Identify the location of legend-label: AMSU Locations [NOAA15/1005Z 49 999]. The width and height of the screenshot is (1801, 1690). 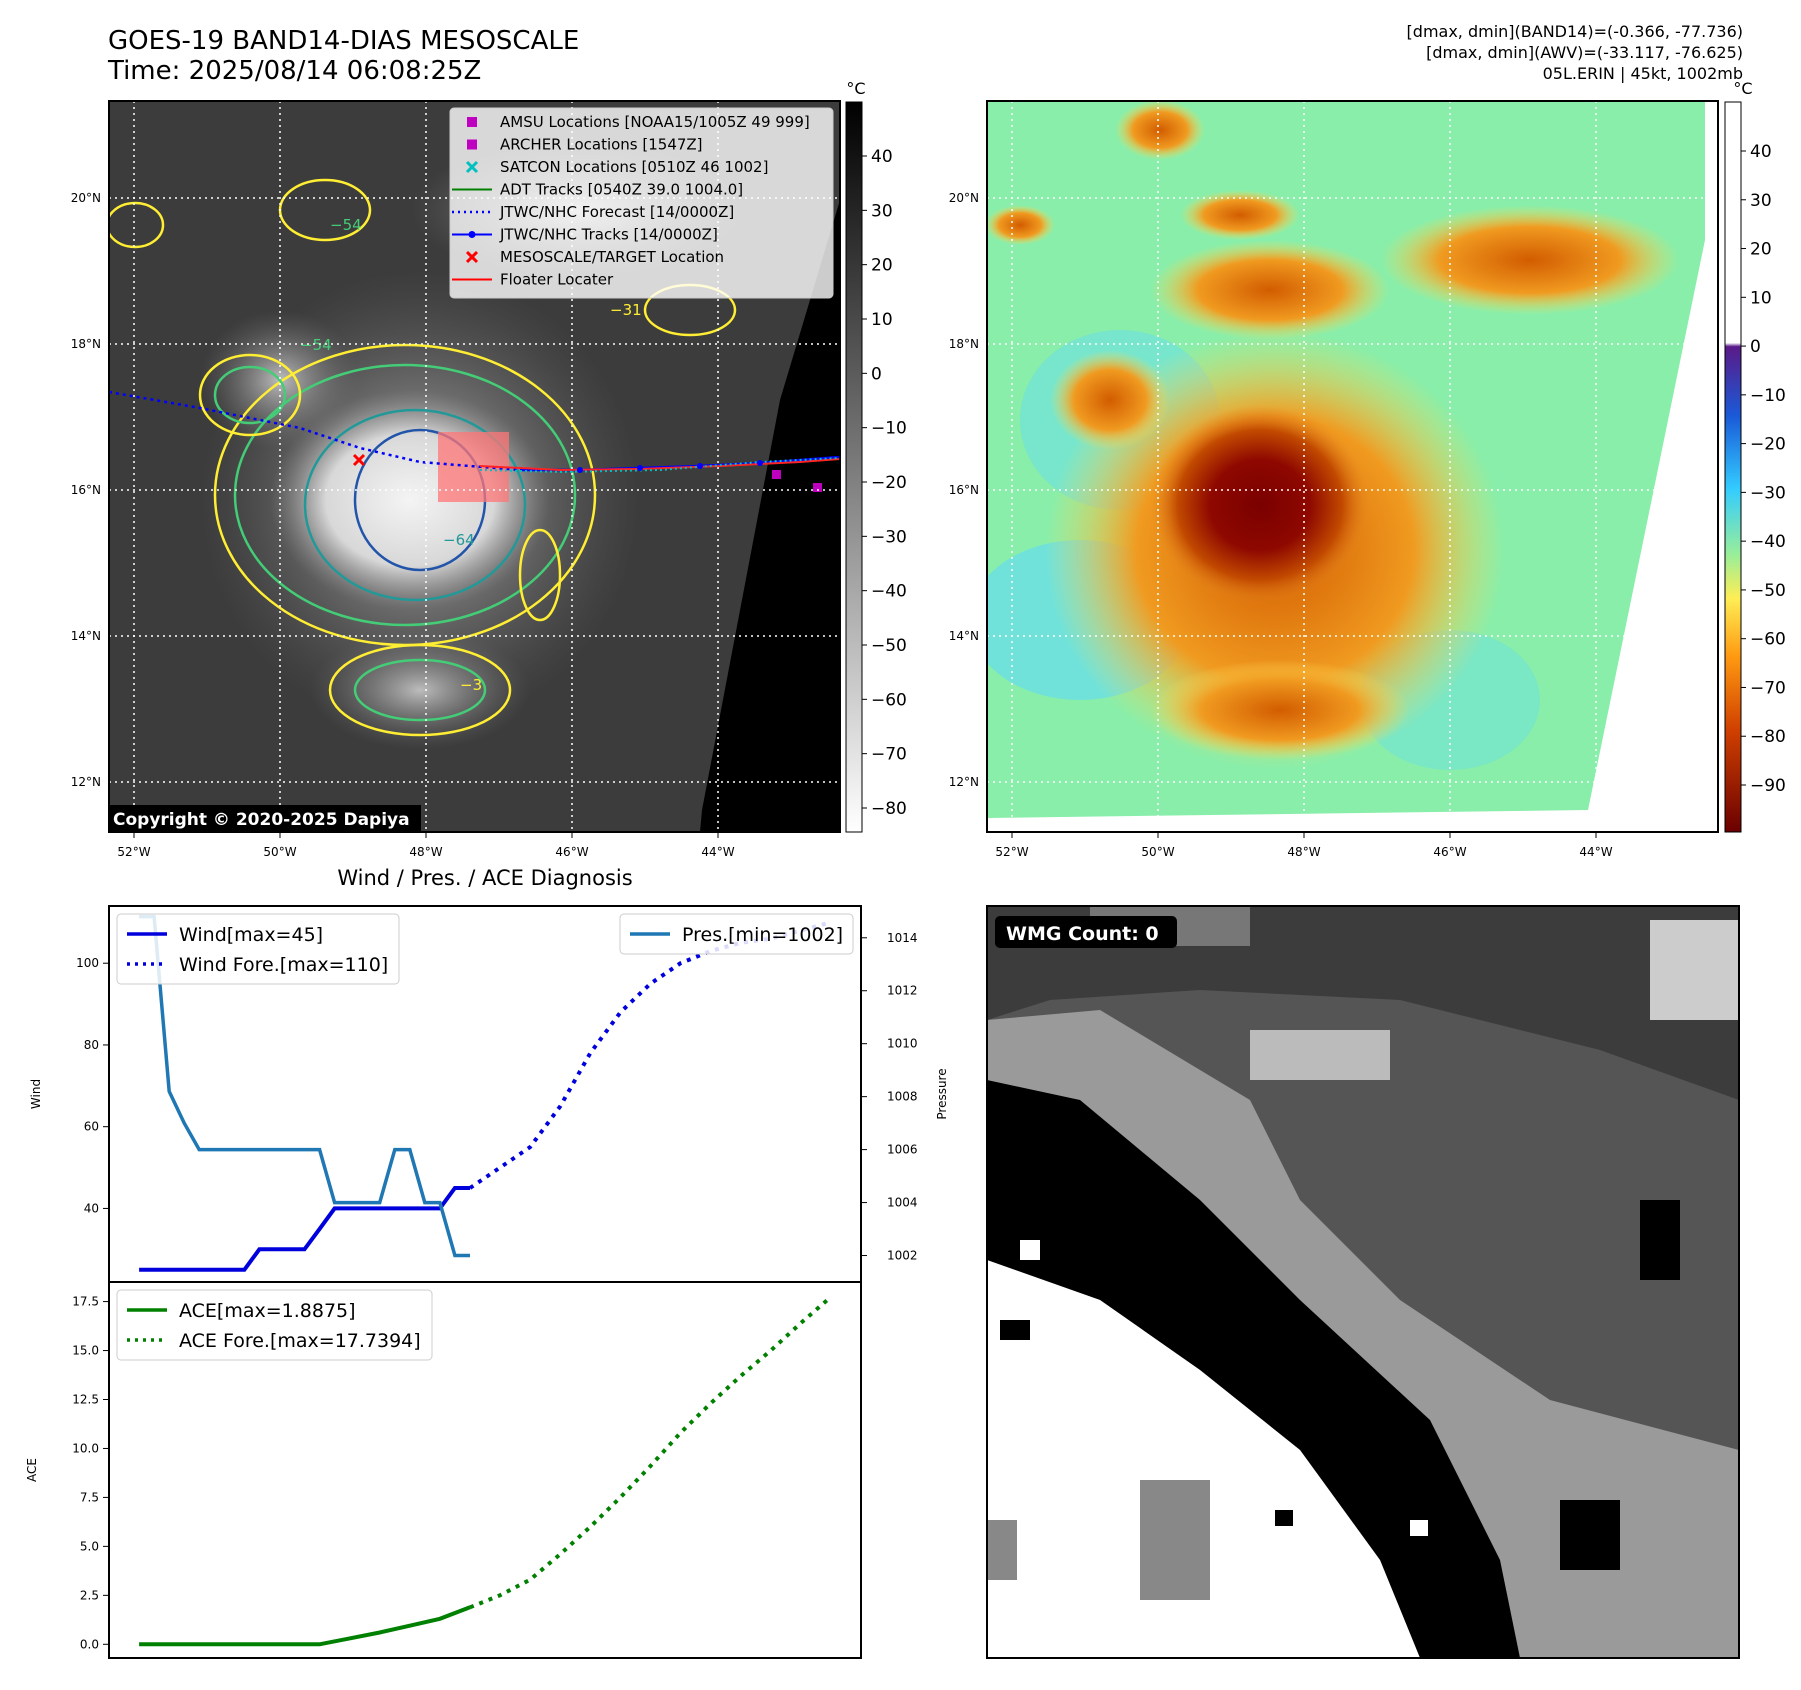
(655, 122).